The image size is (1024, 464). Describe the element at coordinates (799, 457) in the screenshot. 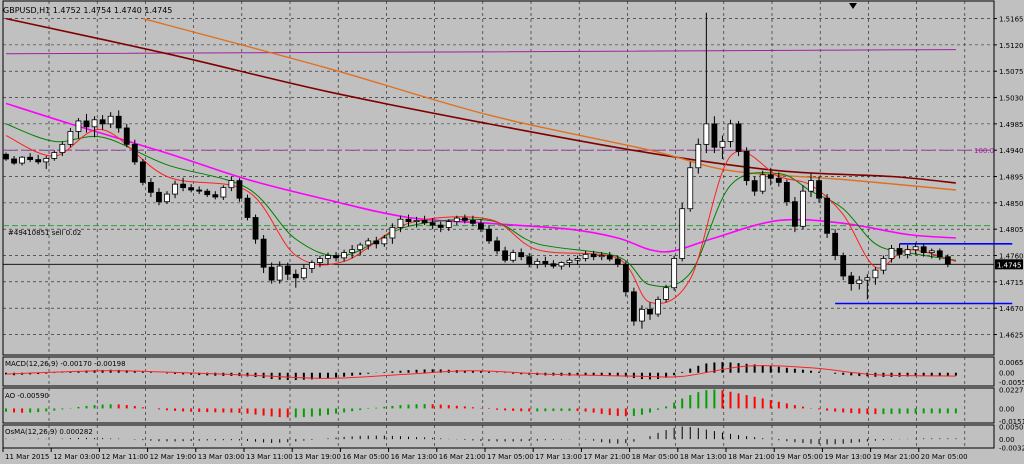

I see `time-tick-label: 19 Mar 05:00` at that location.